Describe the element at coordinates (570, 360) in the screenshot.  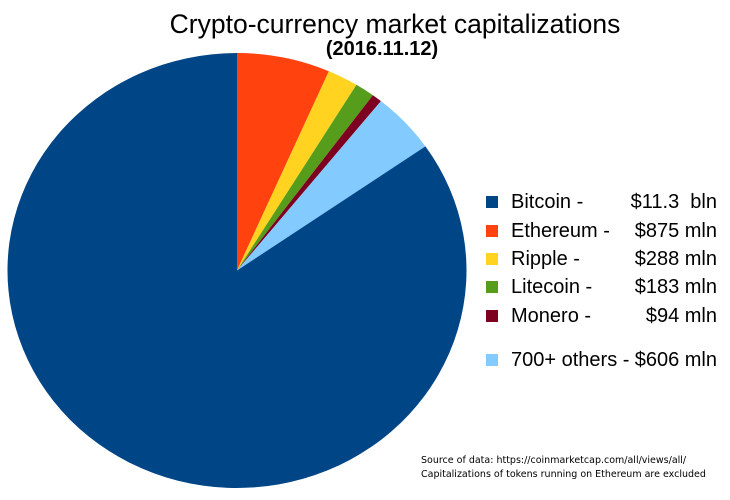
I see `legend-label-others: 700+ others -` at that location.